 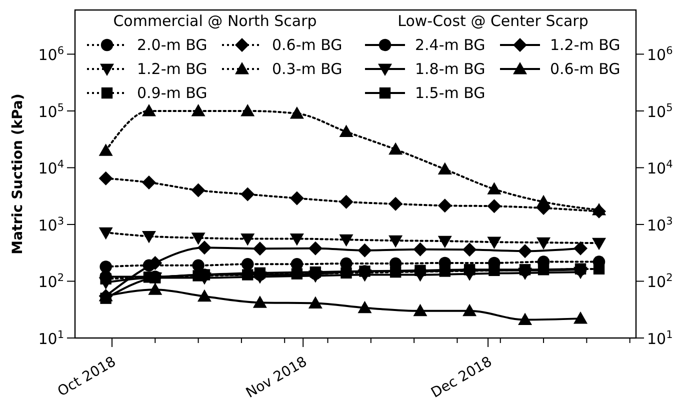 What do you see at coordinates (51, 168) in the screenshot?
I see `text: 10$^{4}$` at bounding box center [51, 168].